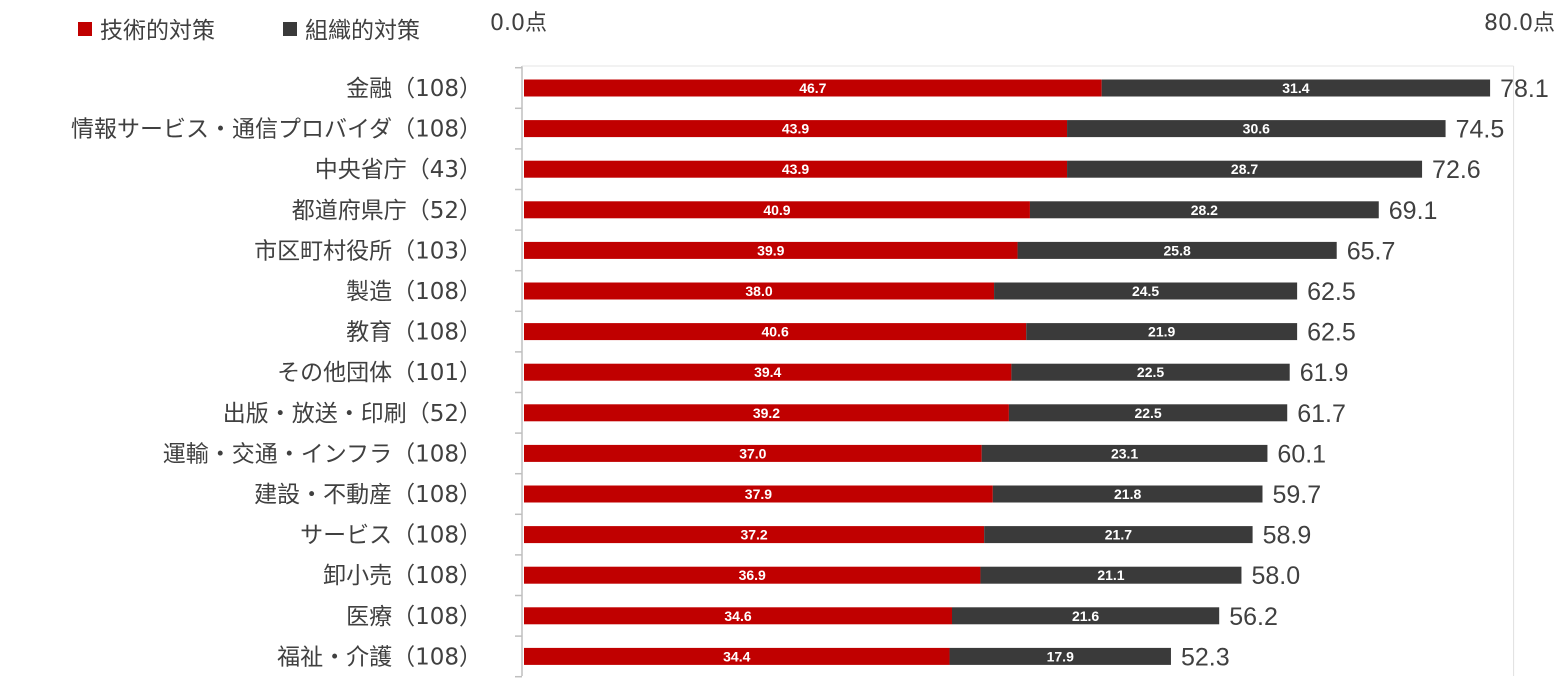 Image resolution: width=1568 pixels, height=698 pixels. I want to click on category-label: 建設・不動産（108）, so click(368, 495).